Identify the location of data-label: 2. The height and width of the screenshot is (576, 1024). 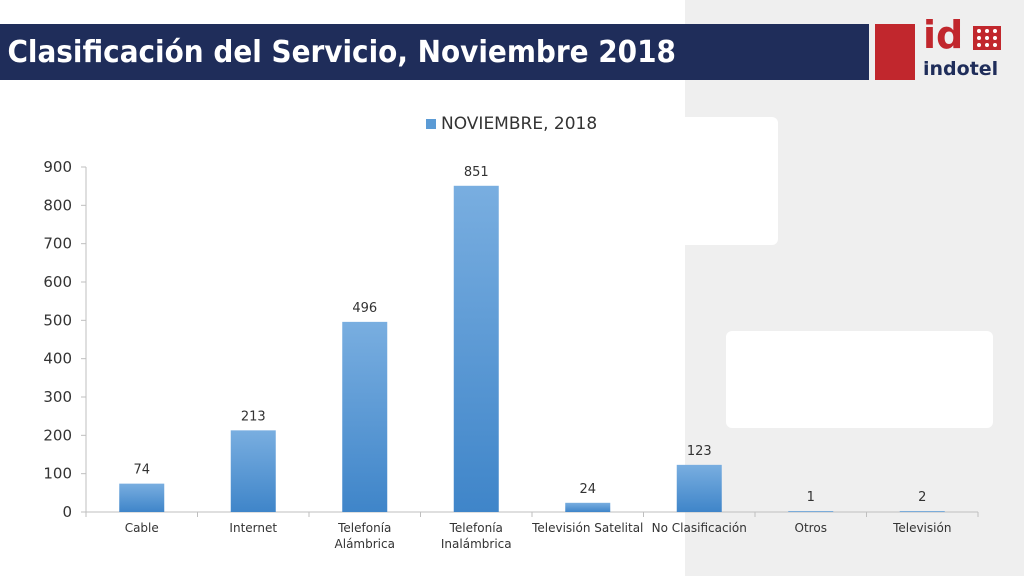
(922, 497).